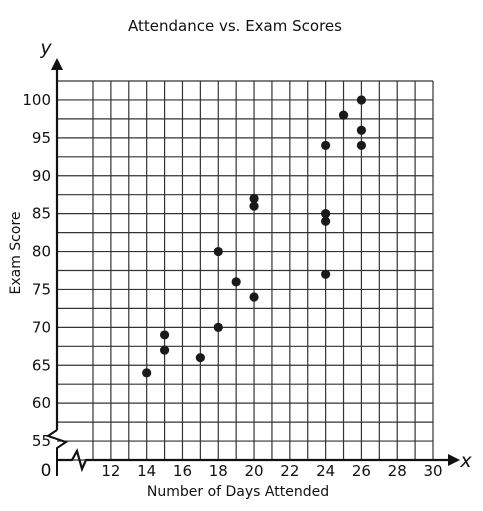 The height and width of the screenshot is (511, 483). Describe the element at coordinates (45, 48) in the screenshot. I see `y-axis-letter: y` at that location.